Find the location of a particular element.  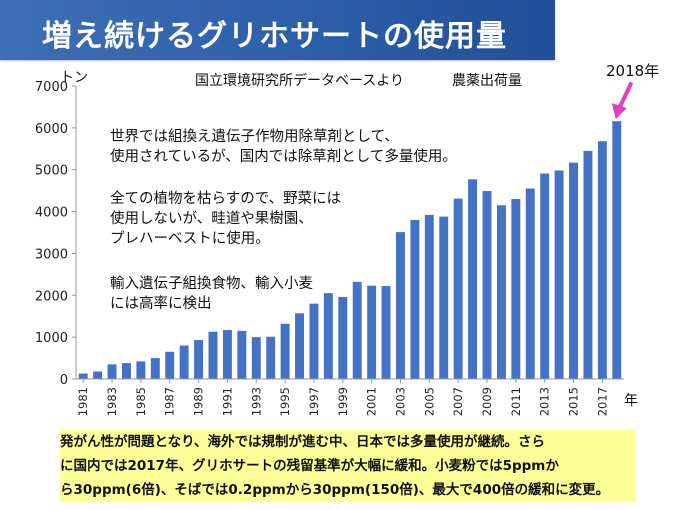

x-tick-label: 1995 is located at coordinates (285, 401).